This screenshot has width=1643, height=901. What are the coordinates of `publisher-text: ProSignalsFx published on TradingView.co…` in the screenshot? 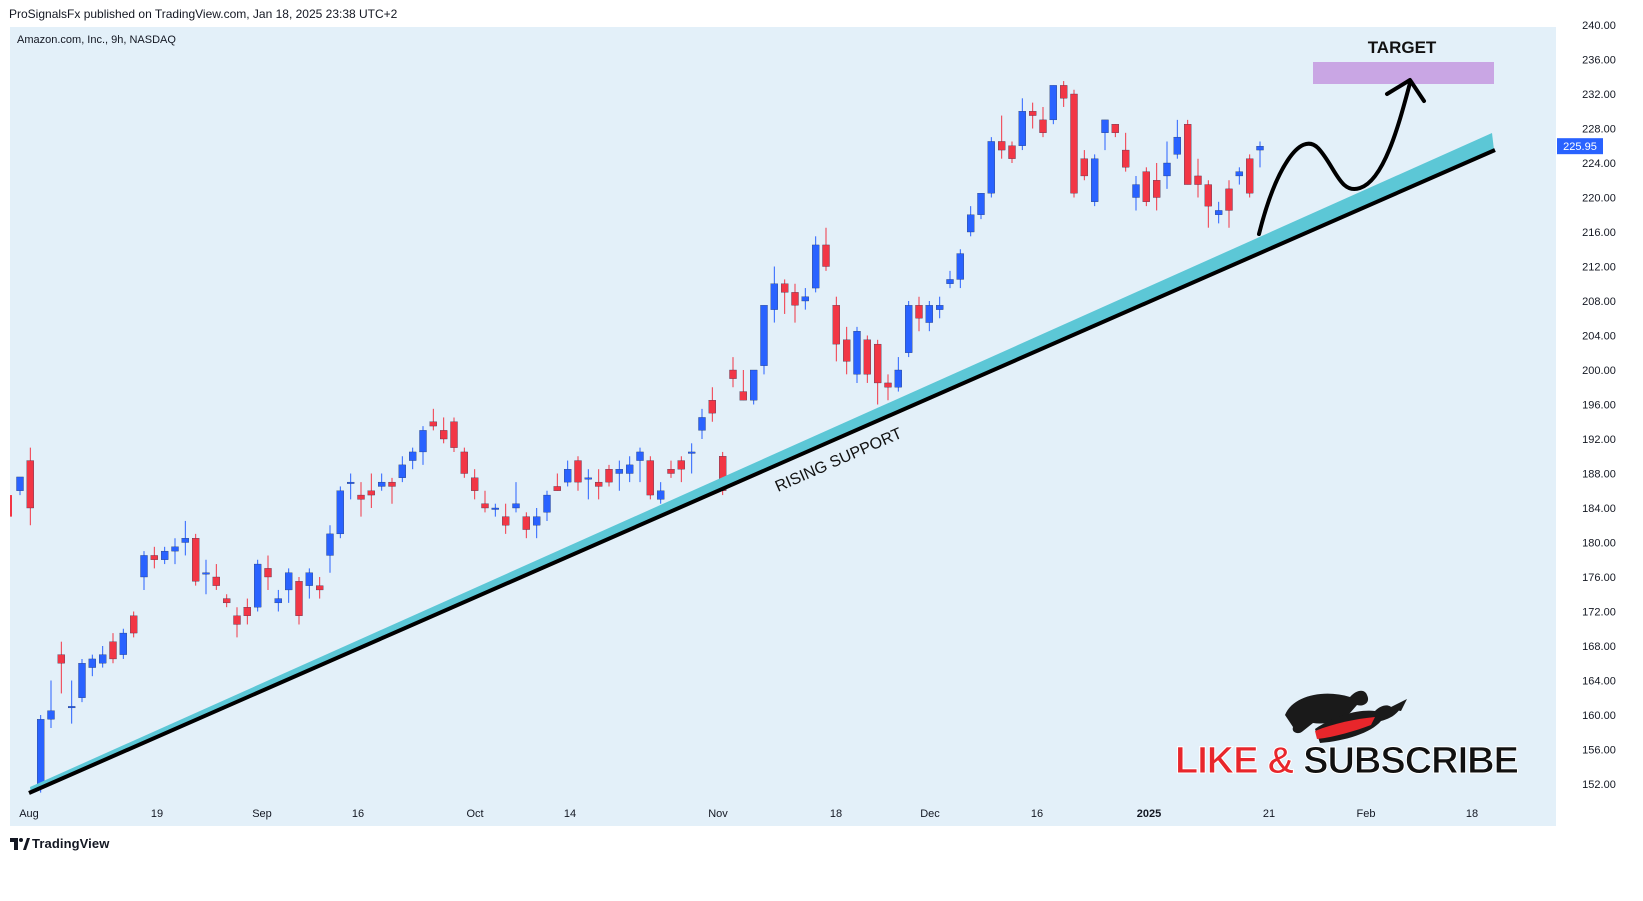 It's located at (203, 14).